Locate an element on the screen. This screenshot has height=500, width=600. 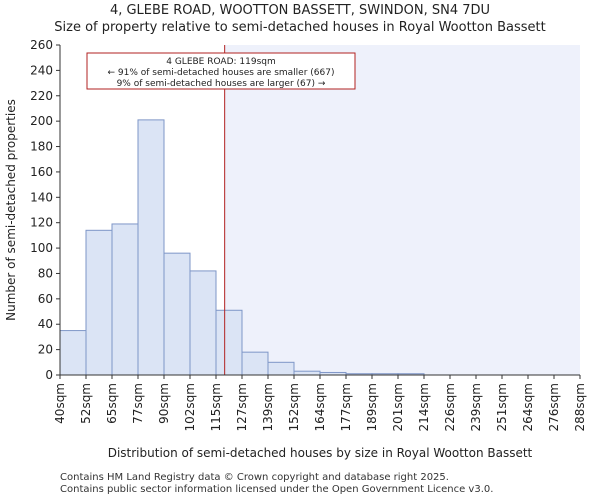
y-tick-label: 200 is located at coordinates (41, 121).